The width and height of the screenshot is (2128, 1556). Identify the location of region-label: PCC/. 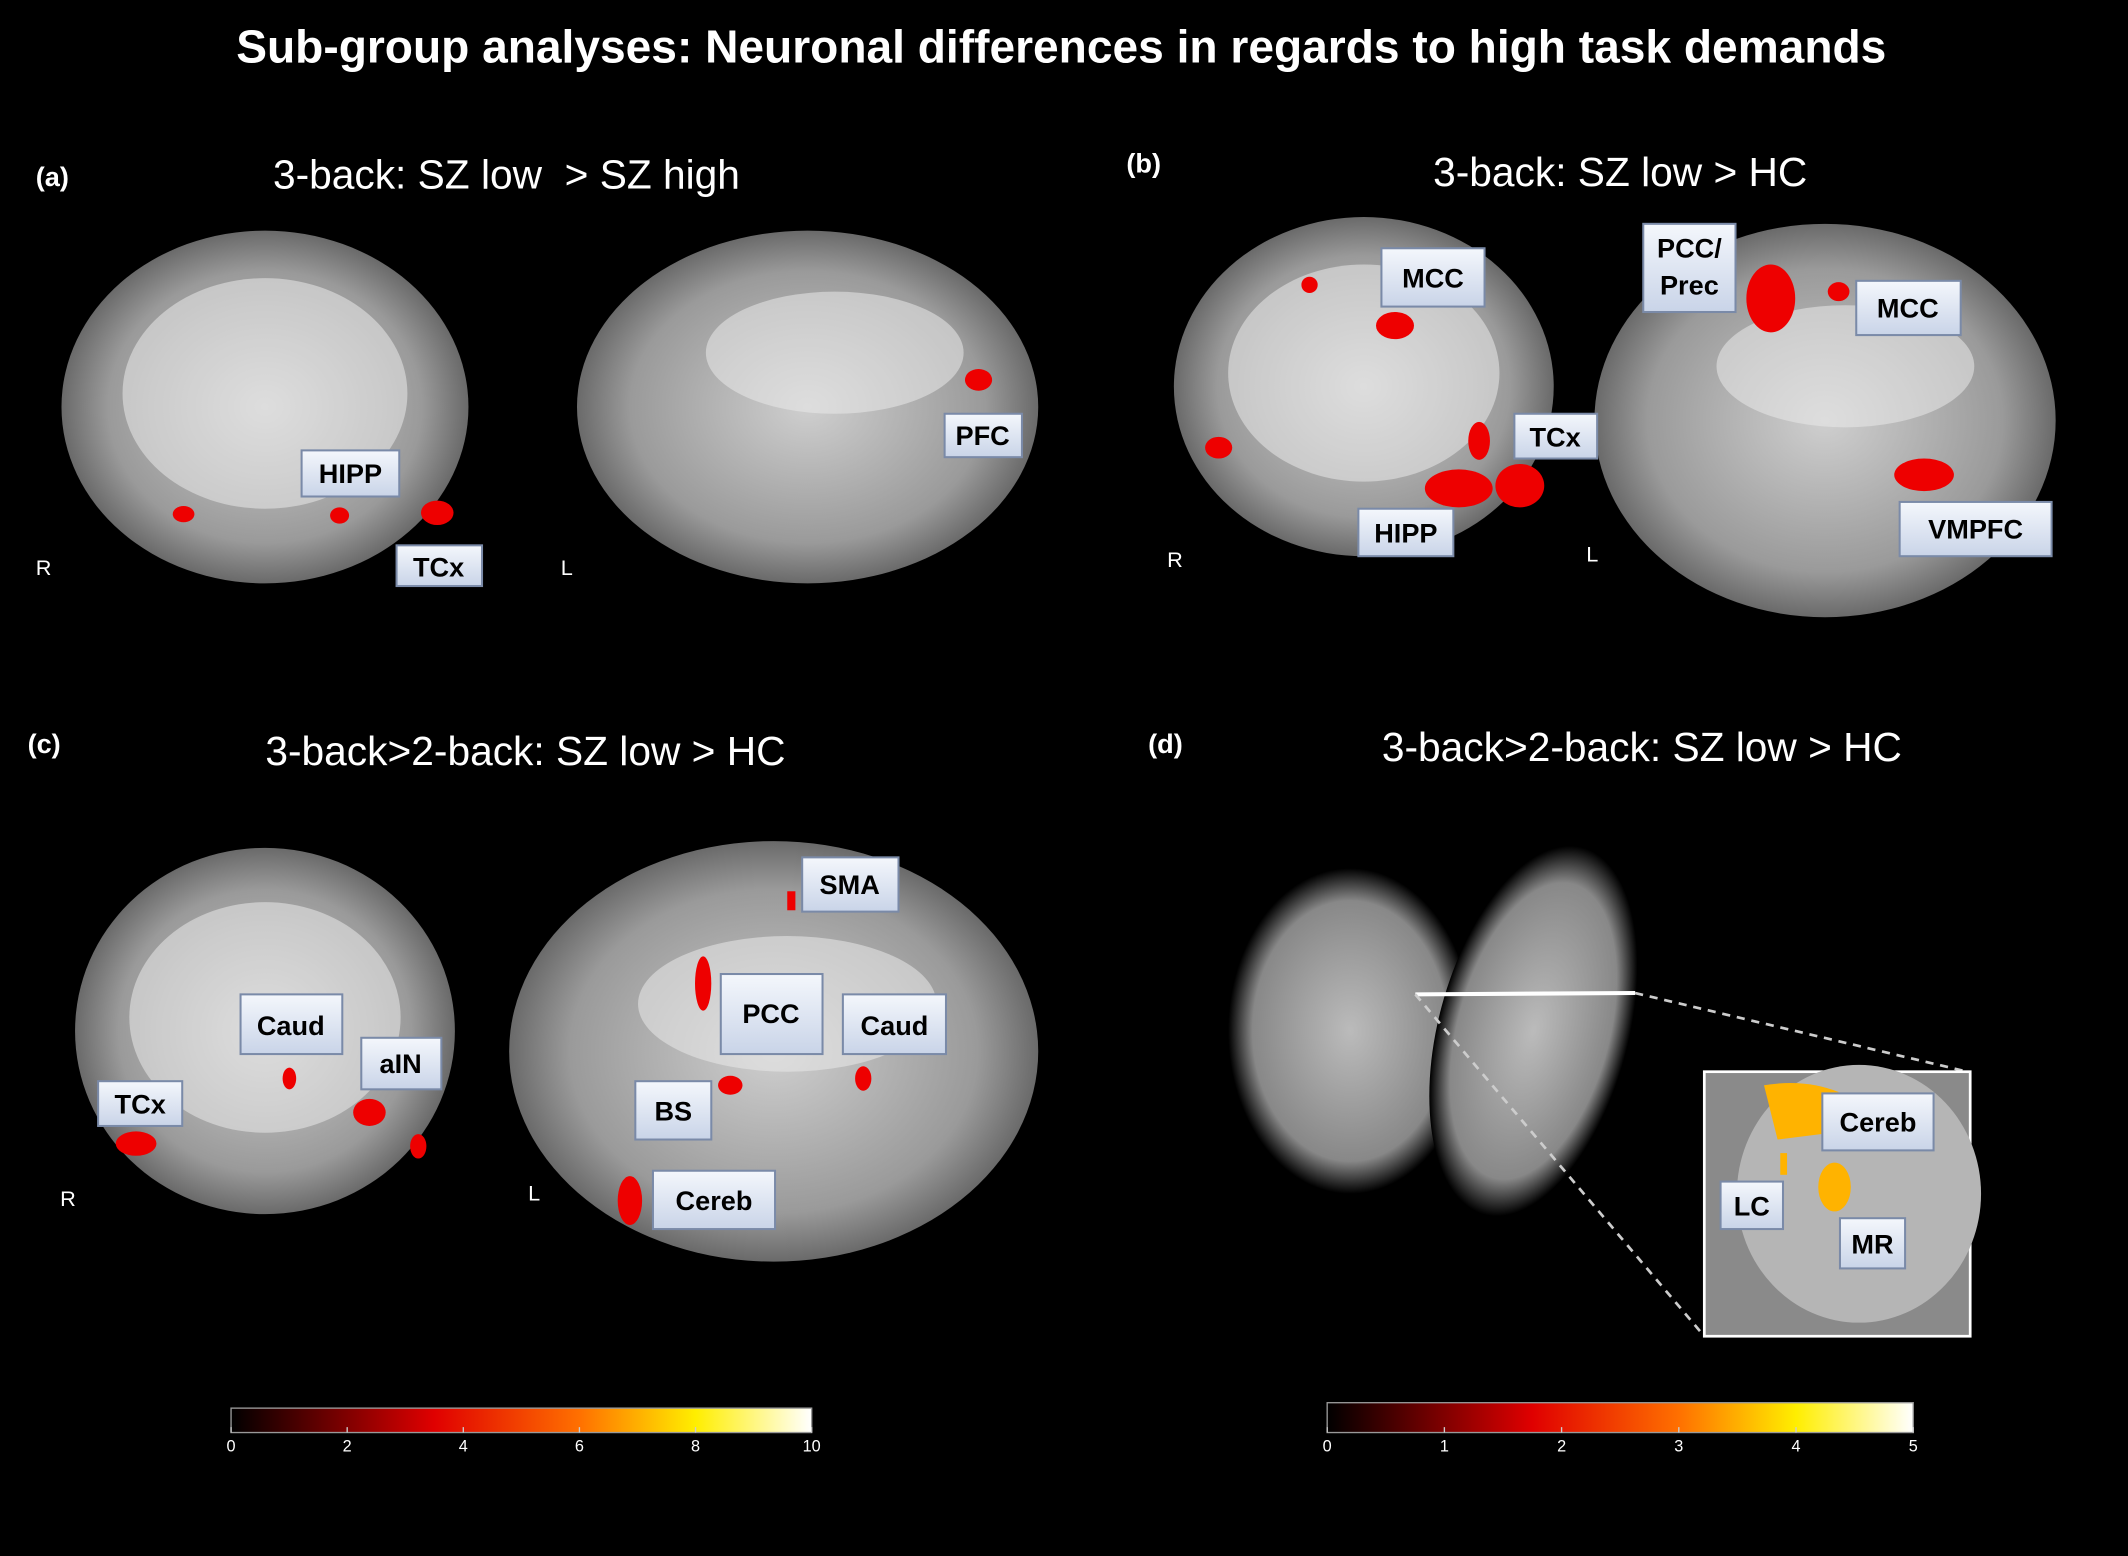
(1689, 248).